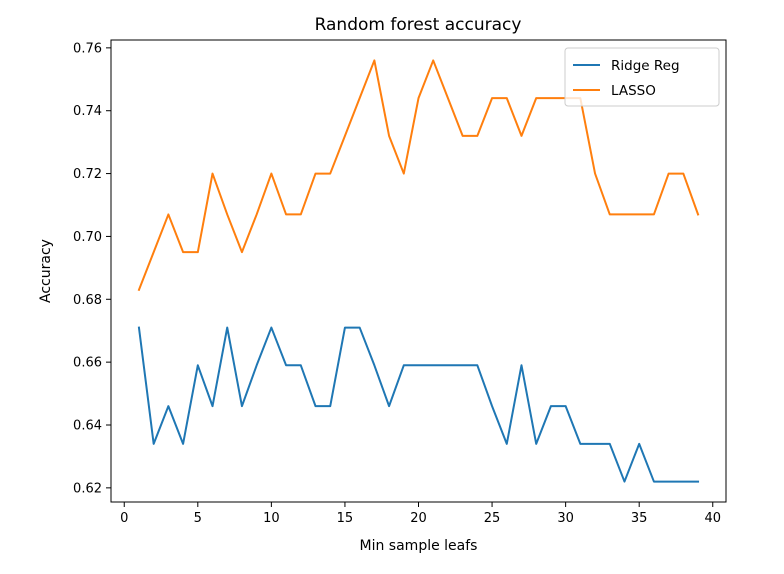  Describe the element at coordinates (87, 300) in the screenshot. I see `y-tick-label: 0.68` at that location.